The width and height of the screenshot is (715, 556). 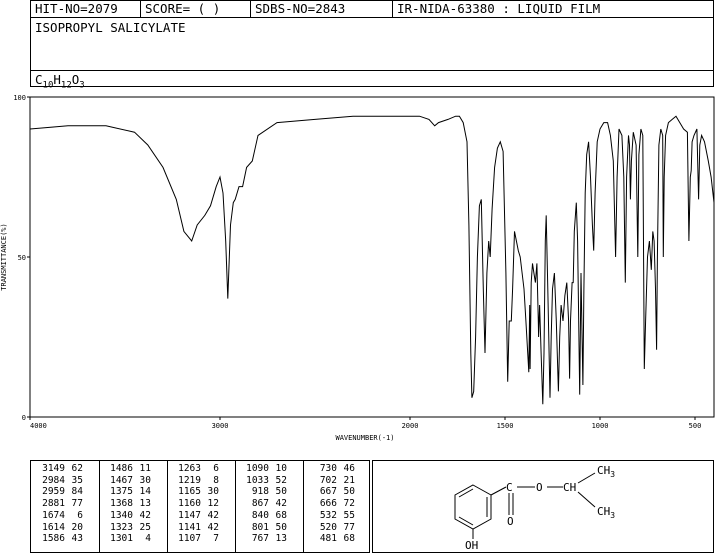 What do you see at coordinates (148, 539) in the screenshot?
I see `peak-transmittance: 4` at bounding box center [148, 539].